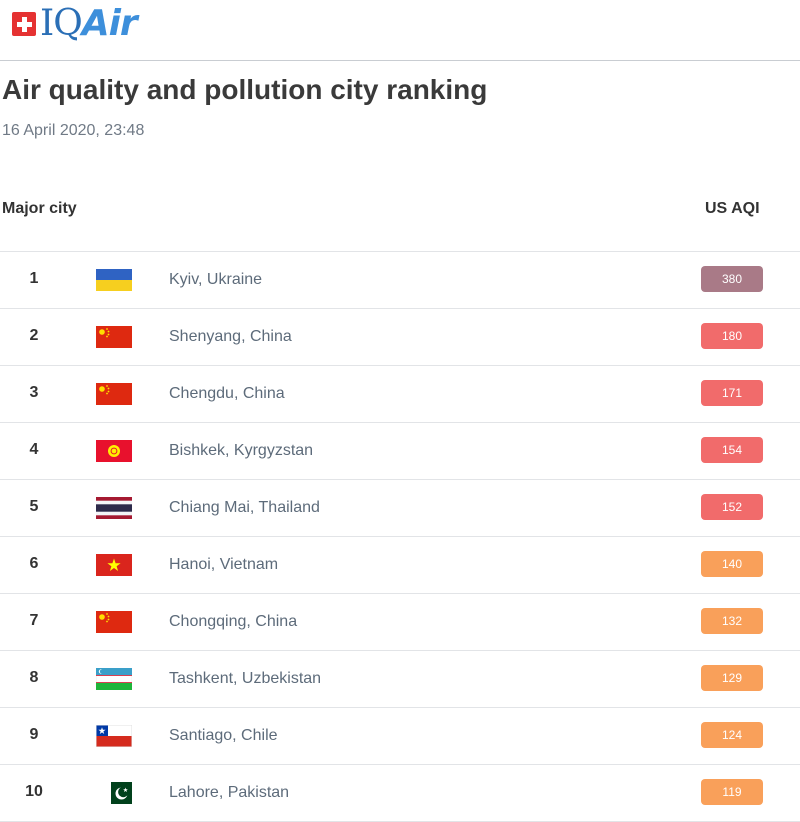 This screenshot has height=822, width=800. I want to click on chile-flag-icon, so click(114, 736).